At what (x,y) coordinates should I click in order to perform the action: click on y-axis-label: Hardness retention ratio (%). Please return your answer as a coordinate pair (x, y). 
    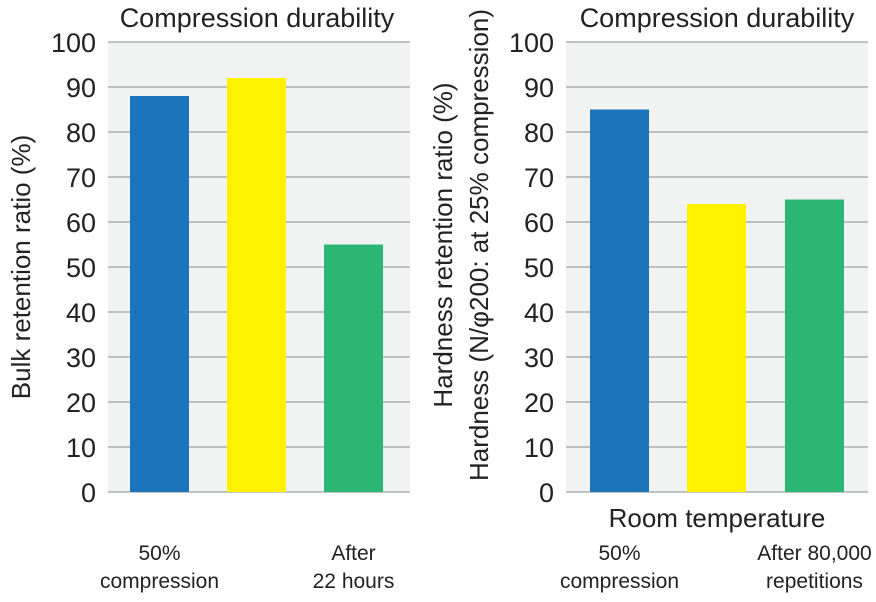
    Looking at the image, I should click on (443, 244).